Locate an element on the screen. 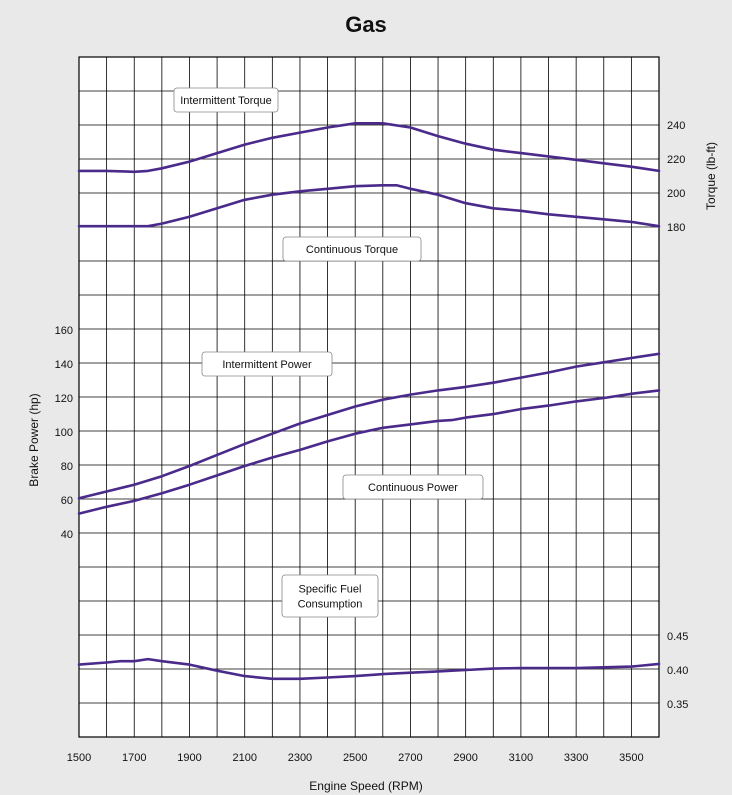 Image resolution: width=732 pixels, height=795 pixels. x-tick-label: 3100 is located at coordinates (521, 758).